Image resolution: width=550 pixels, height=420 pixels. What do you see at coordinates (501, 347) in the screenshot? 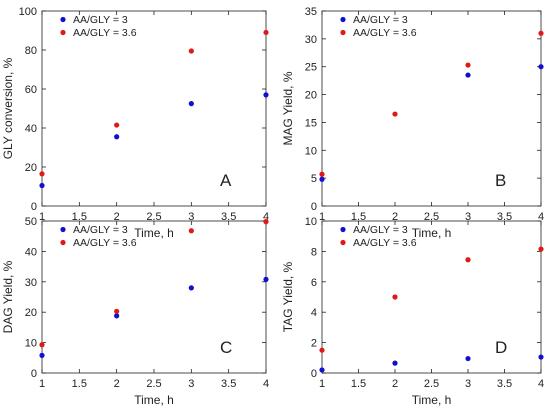
I see `panel-letter: D` at bounding box center [501, 347].